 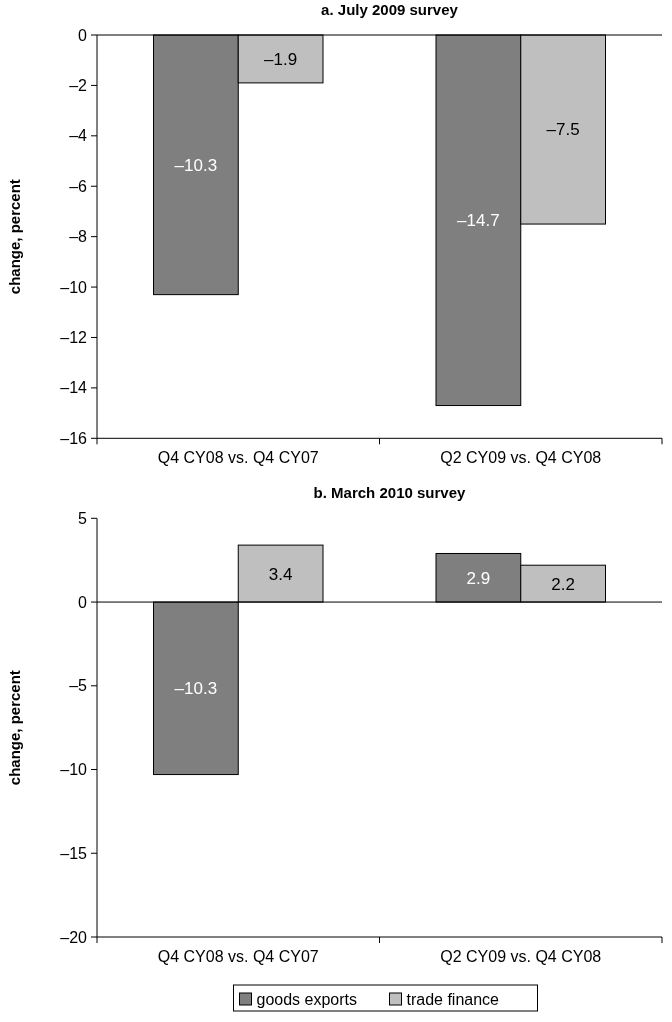 I want to click on legend-label: goods exports, so click(x=307, y=999).